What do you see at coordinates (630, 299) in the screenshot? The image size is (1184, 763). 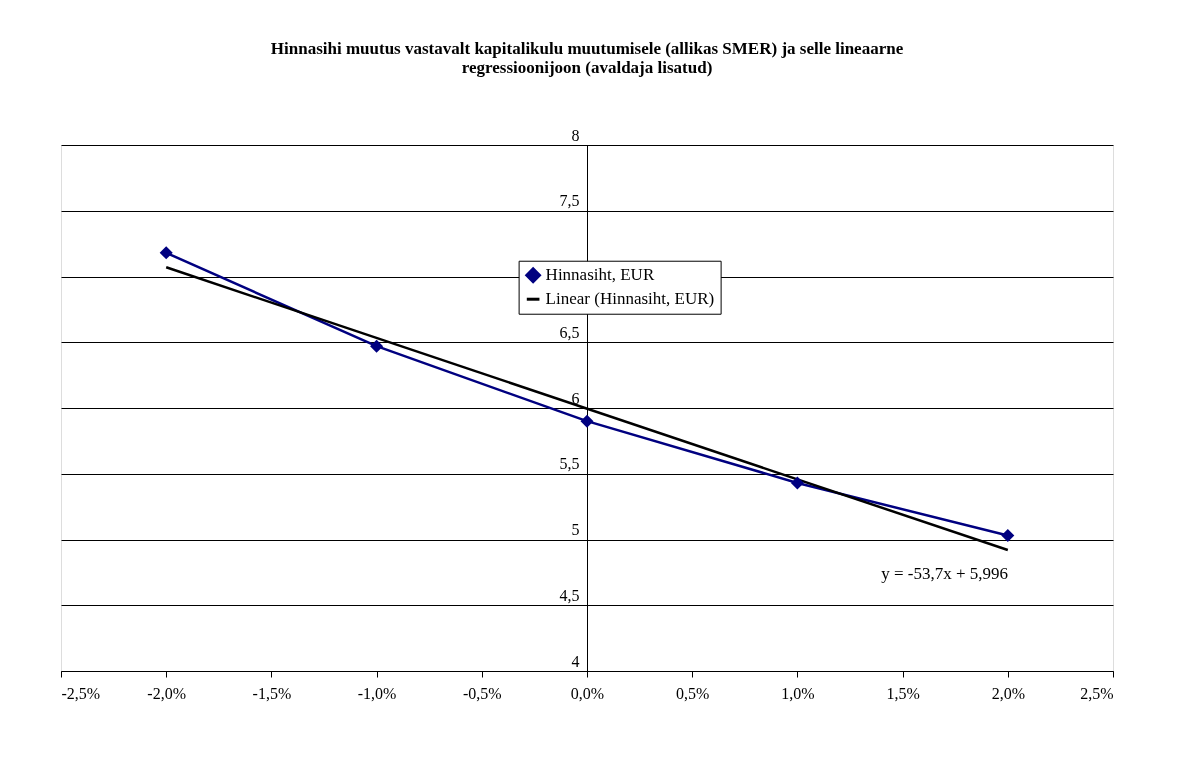 I see `legend-label: Linear (Hinnasiht, EUR)` at bounding box center [630, 299].